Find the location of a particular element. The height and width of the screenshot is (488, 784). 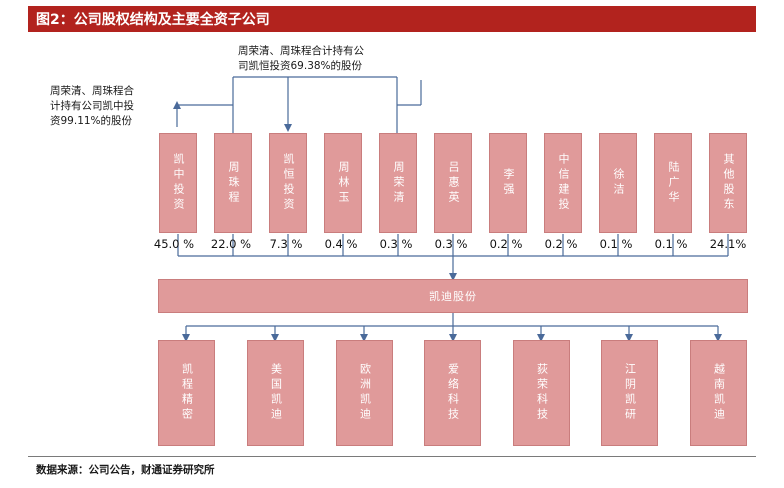

shareholder-name: 吕惠英 is located at coordinates (453, 183).